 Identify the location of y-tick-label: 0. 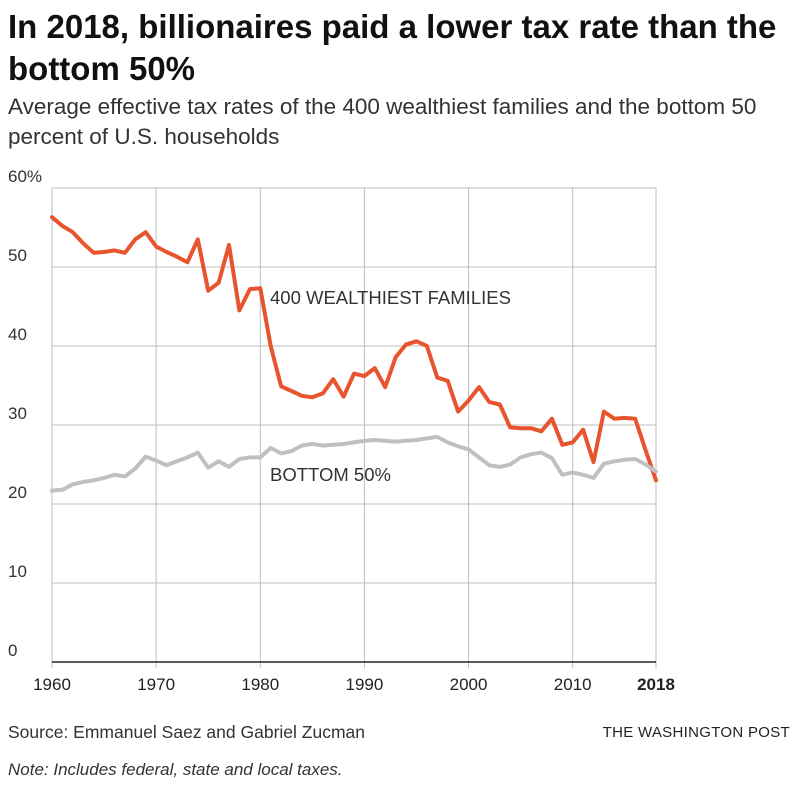
(12, 650).